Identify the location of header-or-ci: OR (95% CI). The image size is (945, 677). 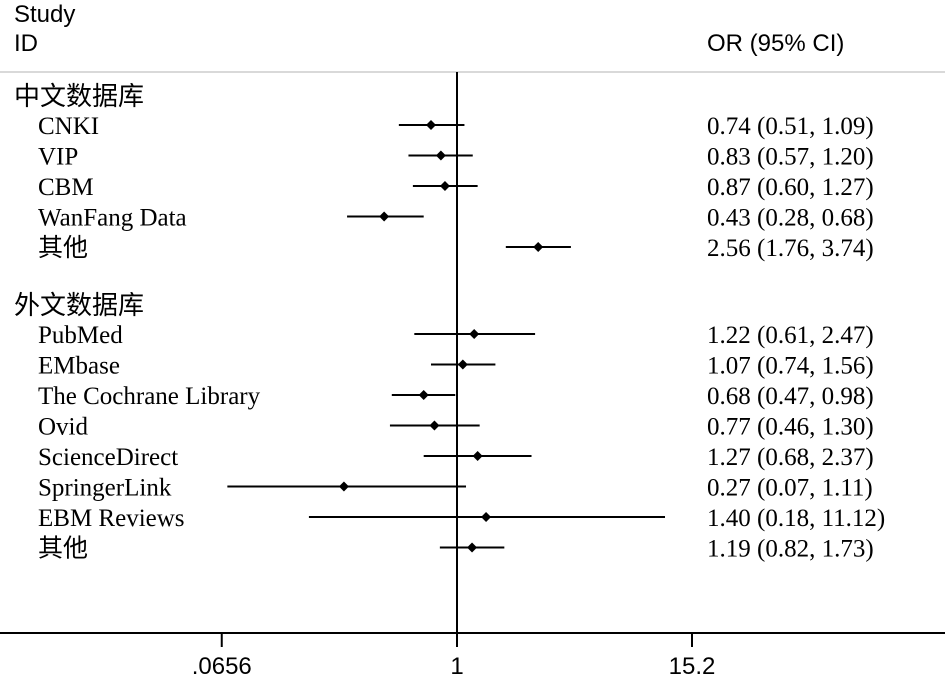
(775, 43).